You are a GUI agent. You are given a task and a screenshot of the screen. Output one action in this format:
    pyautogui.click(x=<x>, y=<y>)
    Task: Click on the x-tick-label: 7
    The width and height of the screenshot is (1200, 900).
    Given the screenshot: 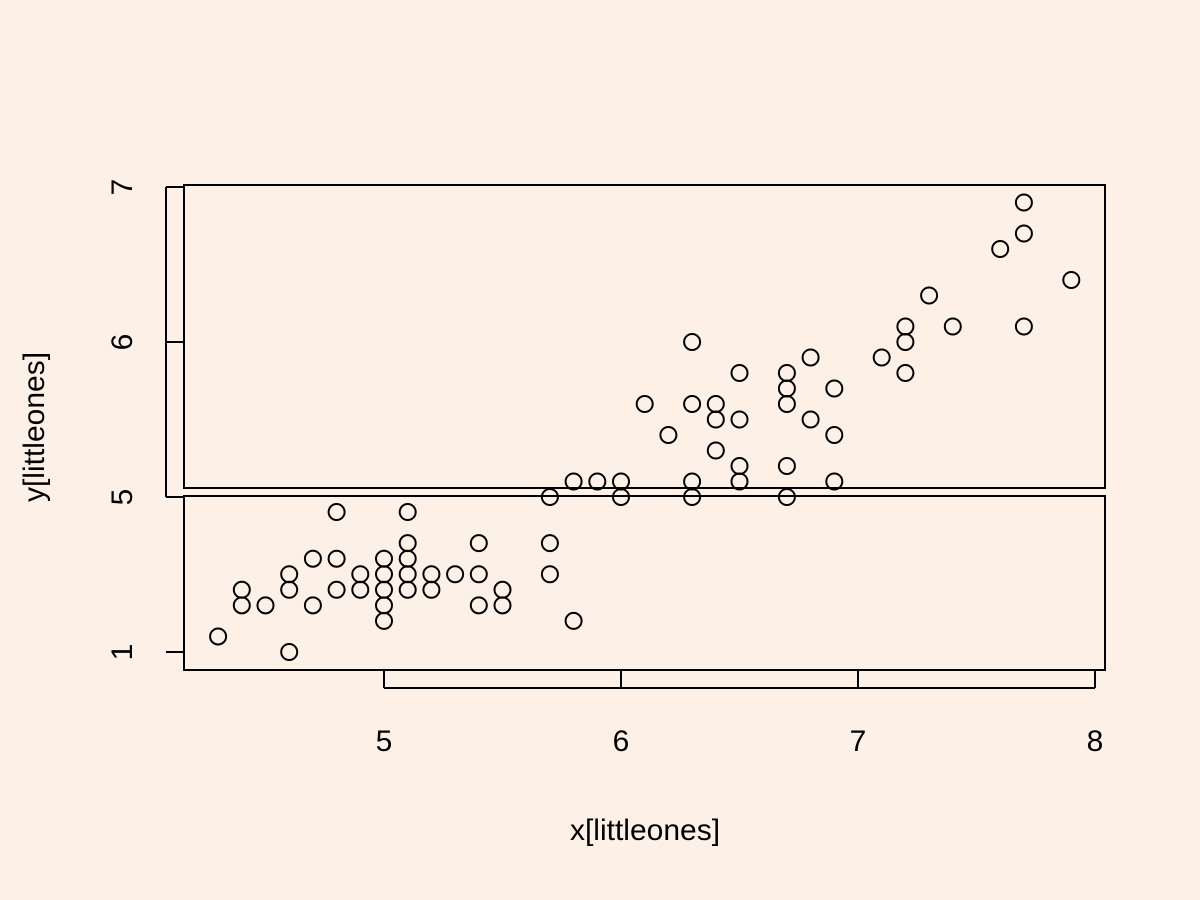 What is the action you would take?
    pyautogui.click(x=858, y=741)
    